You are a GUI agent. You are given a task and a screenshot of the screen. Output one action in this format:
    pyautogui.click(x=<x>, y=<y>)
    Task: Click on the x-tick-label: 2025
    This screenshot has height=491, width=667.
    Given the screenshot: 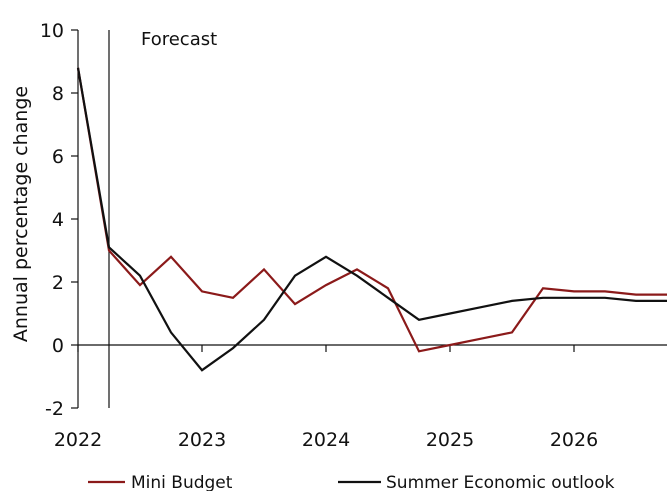 What is the action you would take?
    pyautogui.click(x=450, y=440)
    